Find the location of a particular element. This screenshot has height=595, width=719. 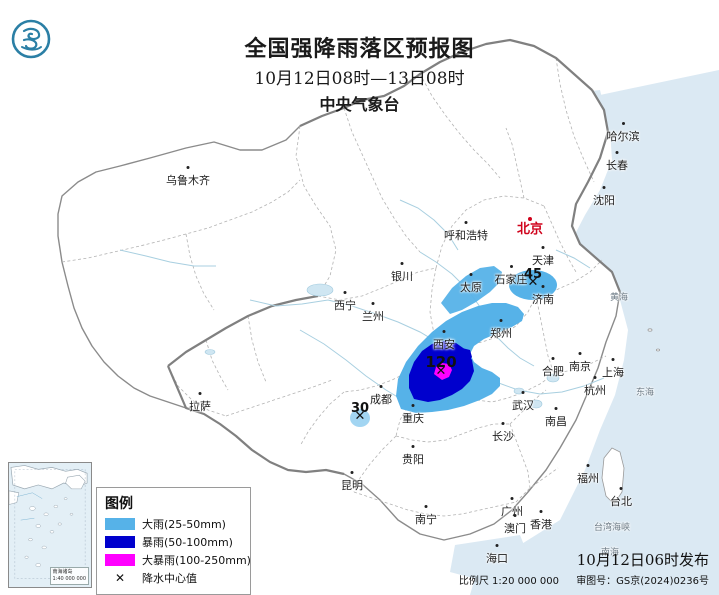

city-label: 天津 is located at coordinates (543, 257).